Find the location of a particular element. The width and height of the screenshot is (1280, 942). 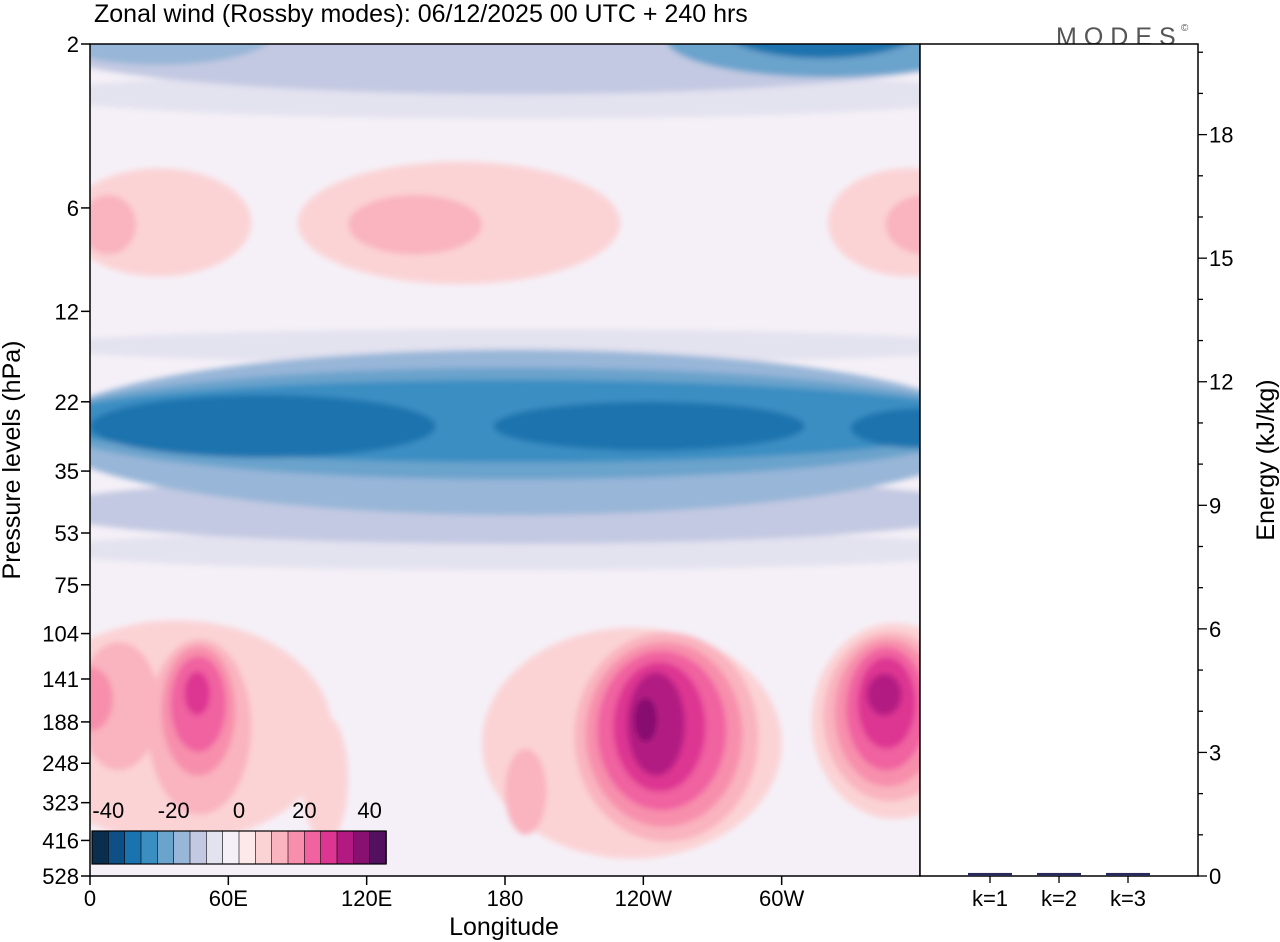

energy-tick-label: 0 is located at coordinates (1215, 876).